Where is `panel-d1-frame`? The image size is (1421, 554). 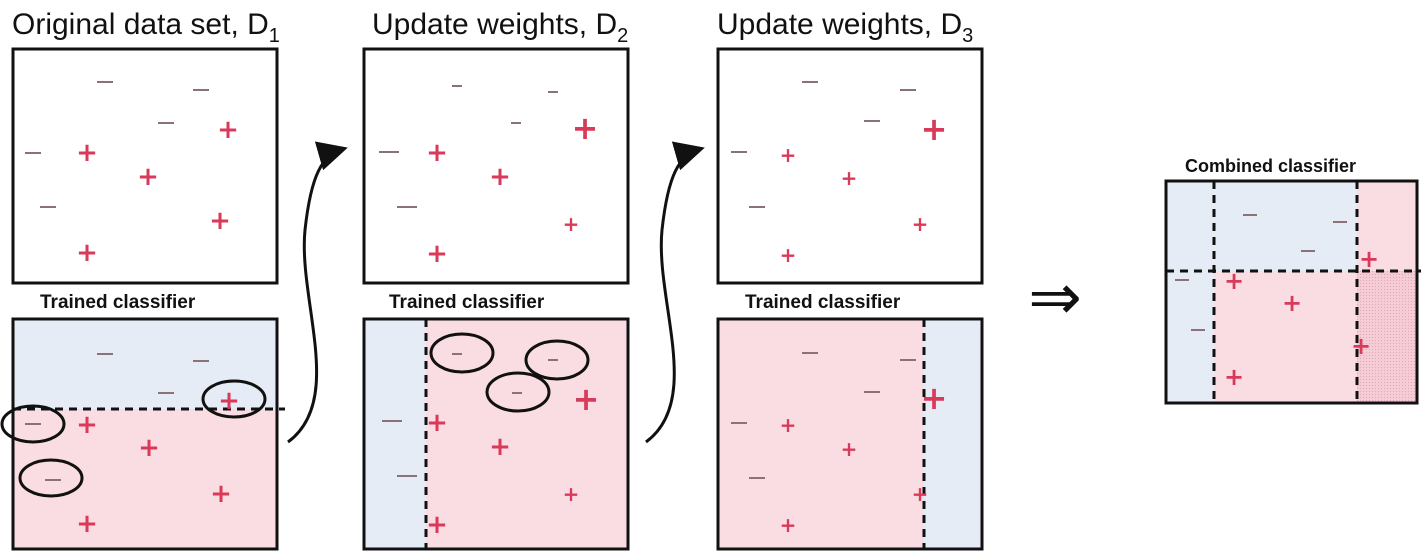 panel-d1-frame is located at coordinates (145, 166).